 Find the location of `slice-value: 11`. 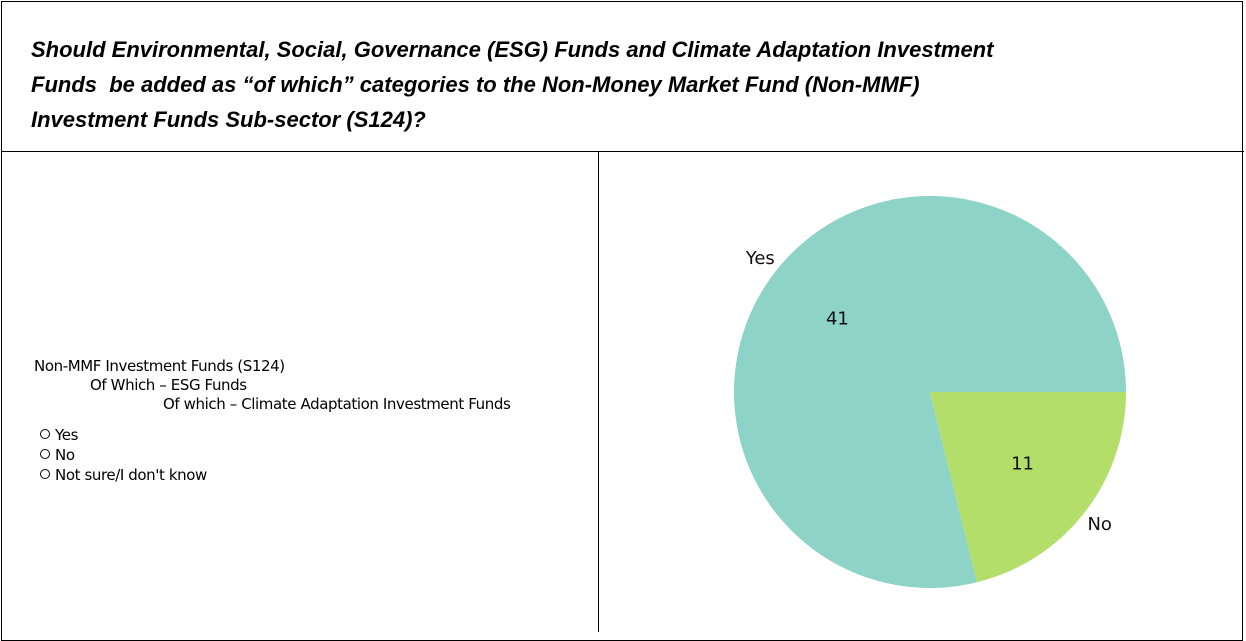

slice-value: 11 is located at coordinates (1022, 464).